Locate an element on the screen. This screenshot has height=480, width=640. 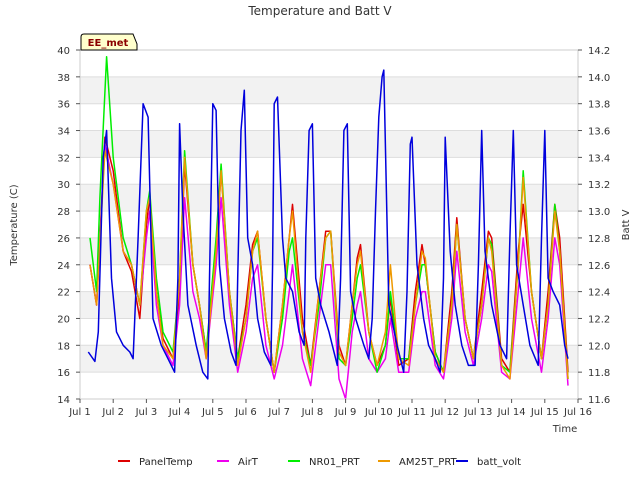
y-axis-title: Temperature (C) is located at coordinates (14, 225).